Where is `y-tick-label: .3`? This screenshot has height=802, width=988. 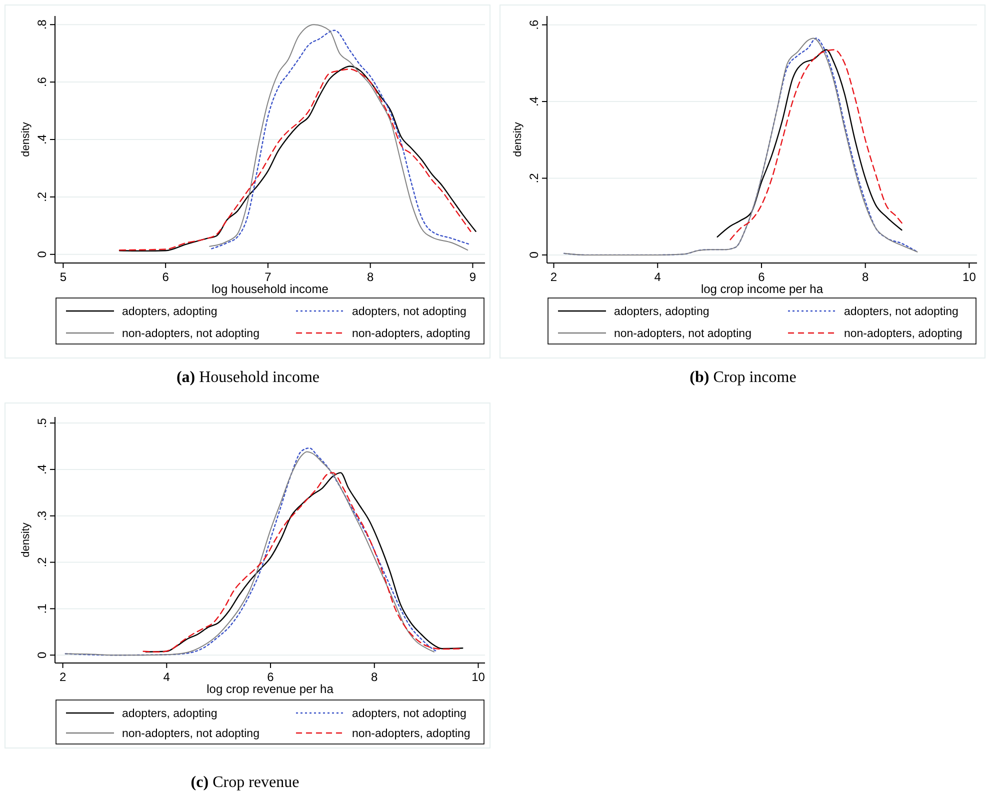 y-tick-label: .3 is located at coordinates (42, 515).